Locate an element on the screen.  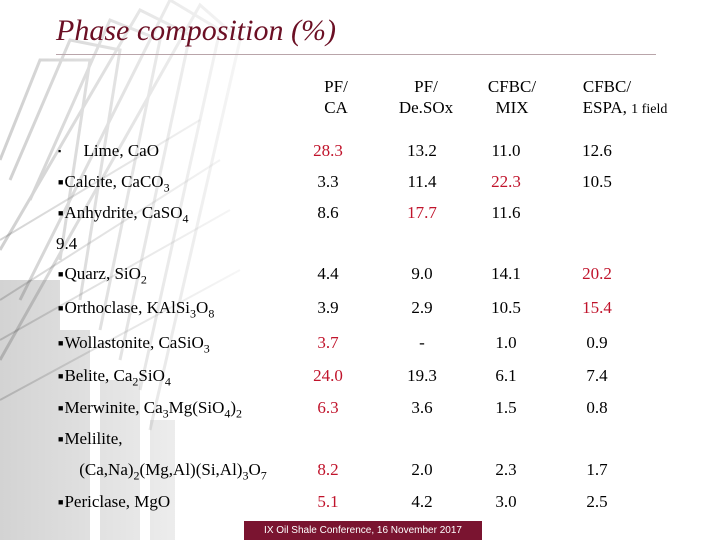
column-header-line2: CA is located at coordinates (336, 107).